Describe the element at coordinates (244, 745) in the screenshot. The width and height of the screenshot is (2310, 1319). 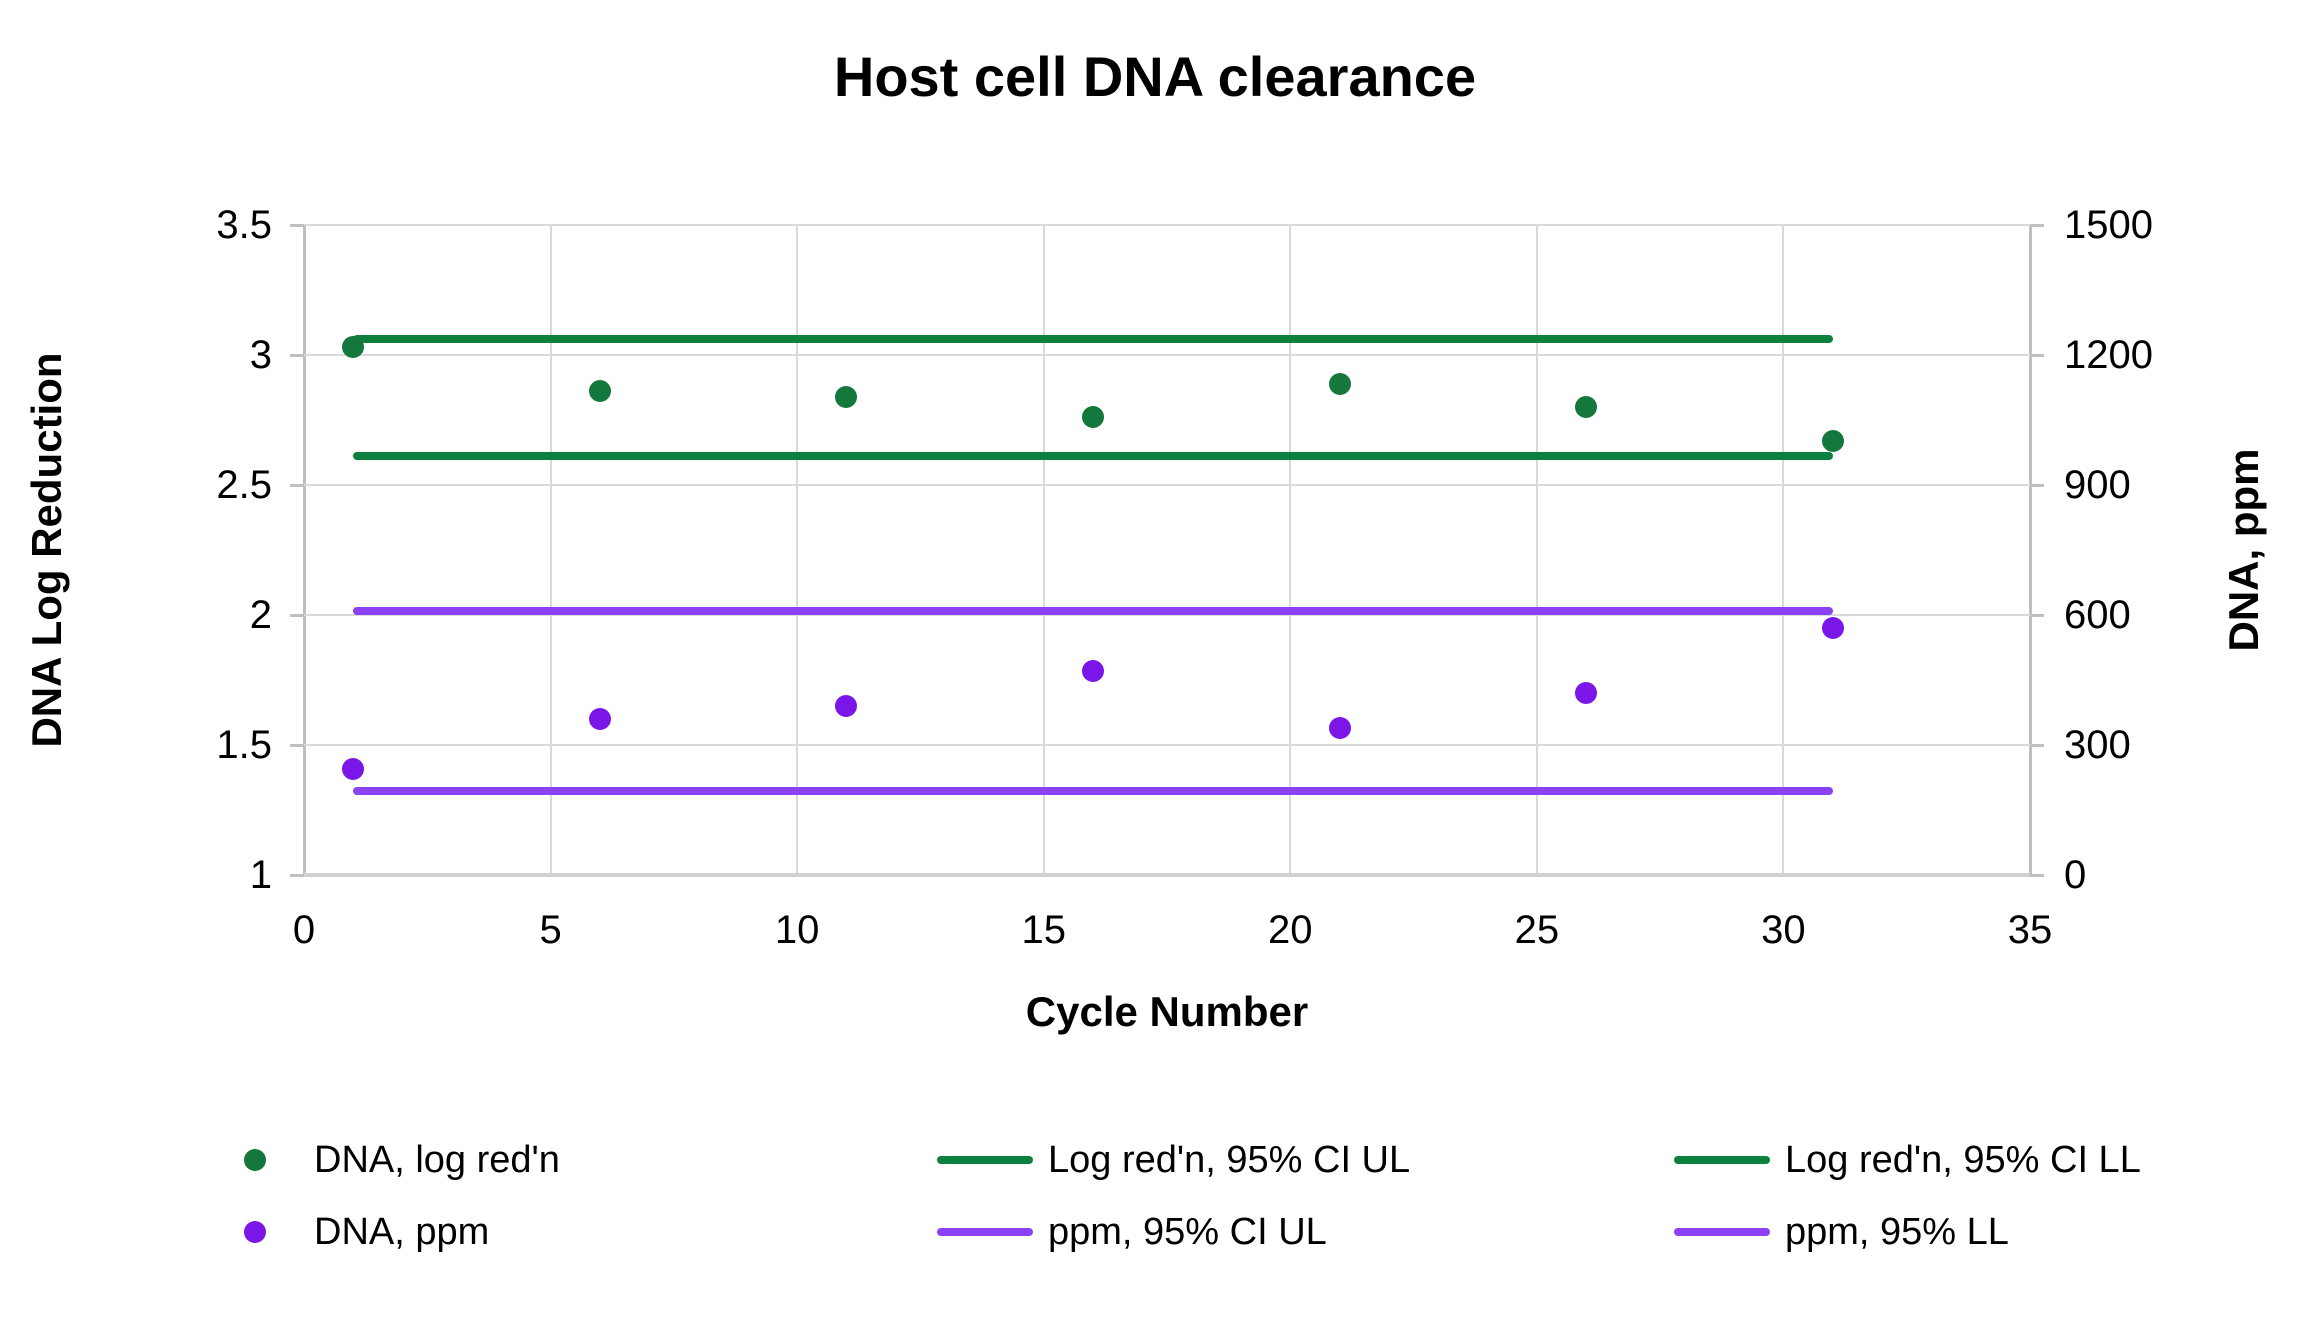
I see `y-left-tick-label: 1.5` at that location.